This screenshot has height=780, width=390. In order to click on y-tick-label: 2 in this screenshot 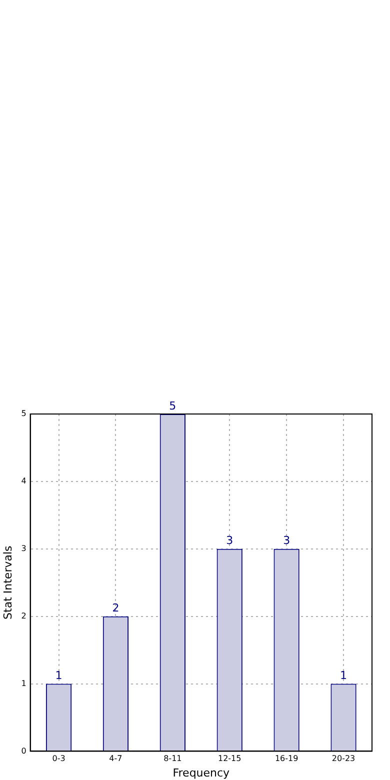, I will do `click(23, 615)`.